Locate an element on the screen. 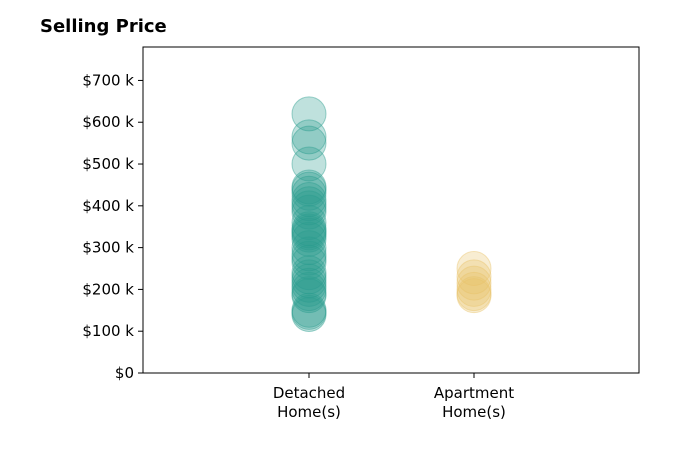 The width and height of the screenshot is (679, 462). y-tick-label: $0 is located at coordinates (124, 373).